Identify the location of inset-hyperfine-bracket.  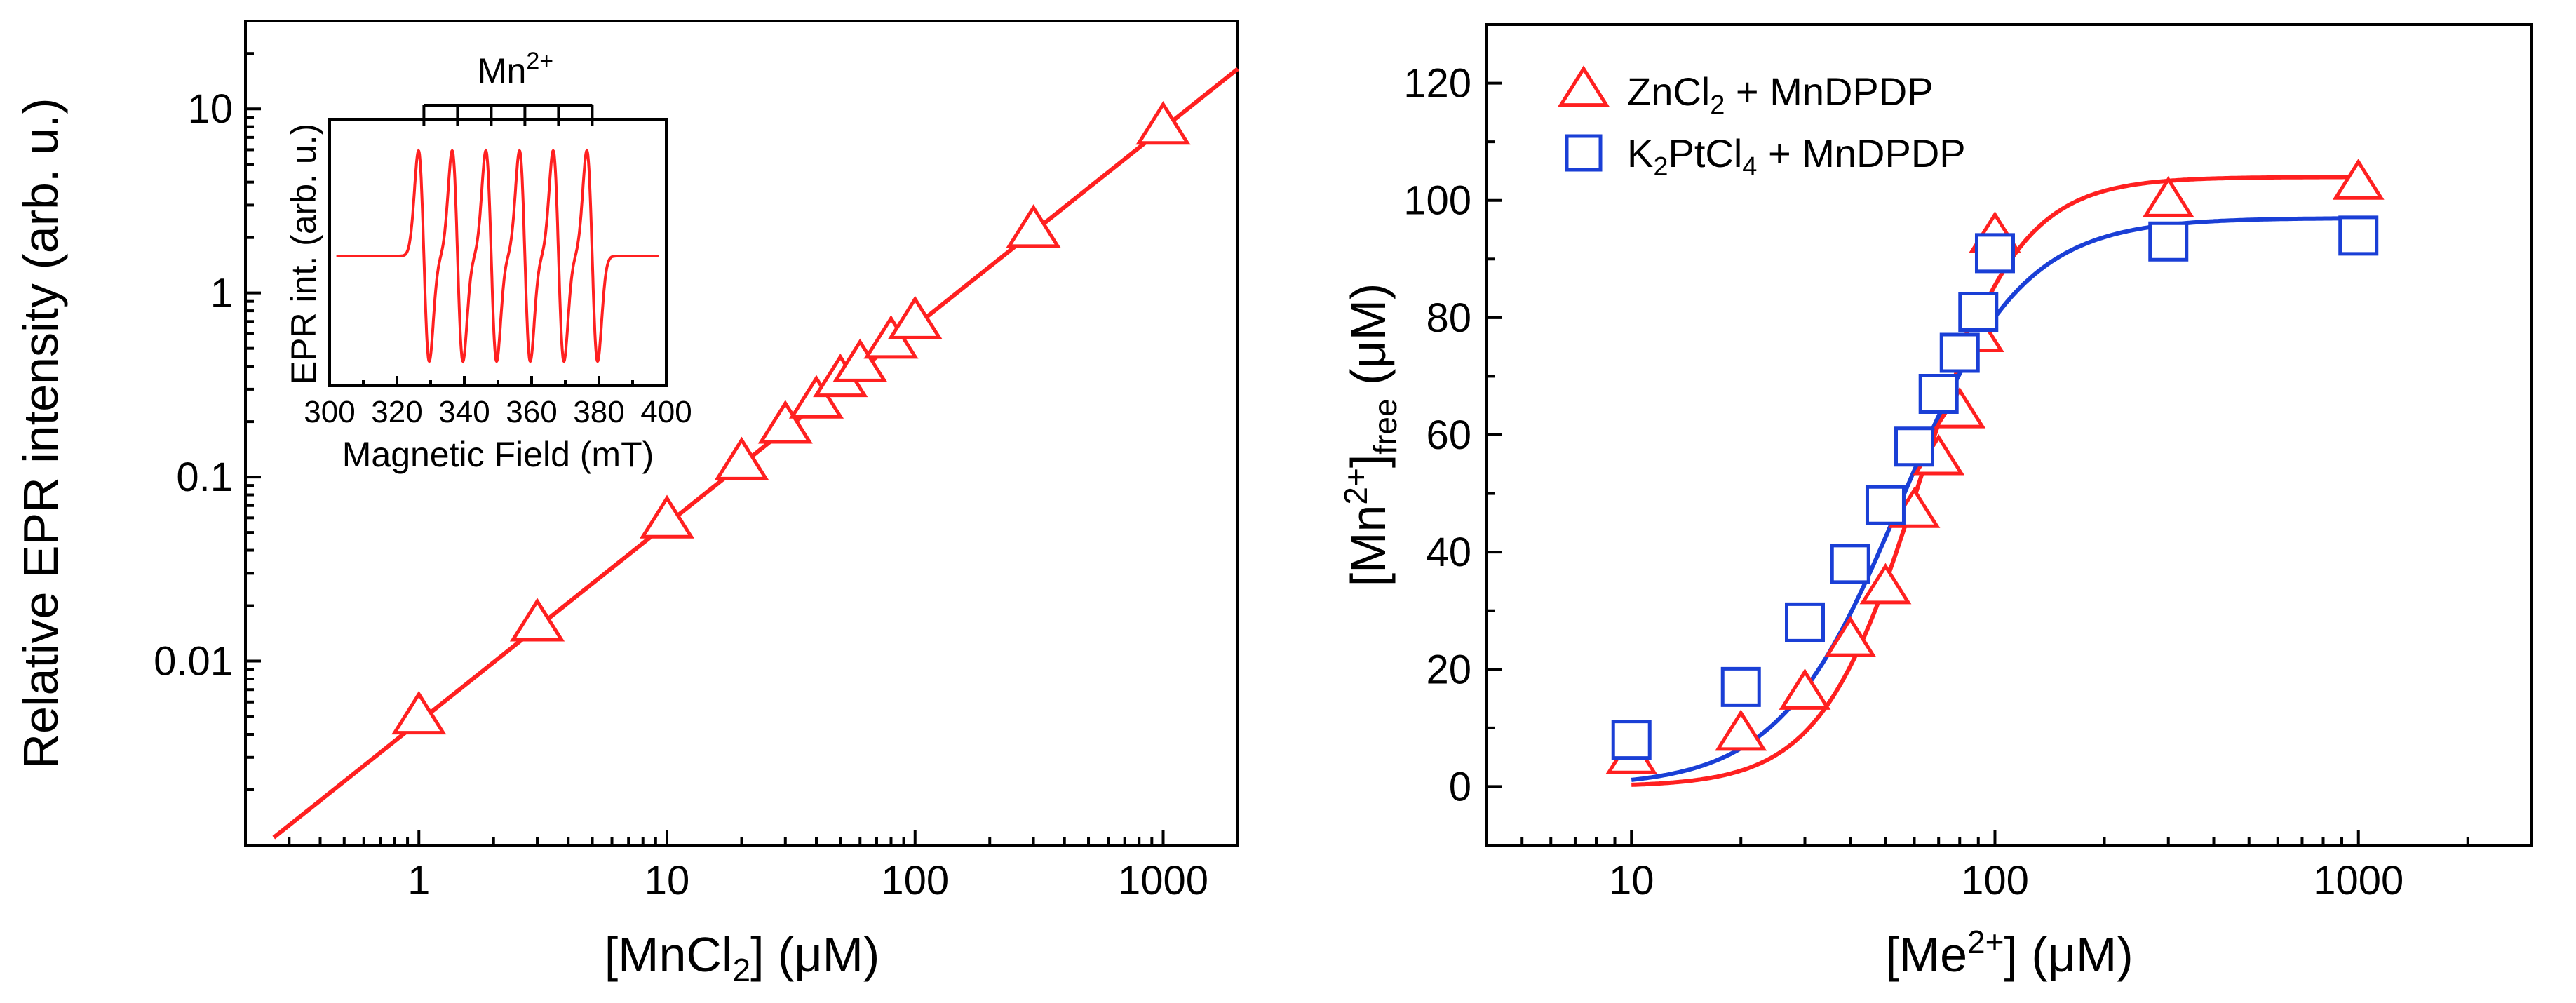
(508, 115).